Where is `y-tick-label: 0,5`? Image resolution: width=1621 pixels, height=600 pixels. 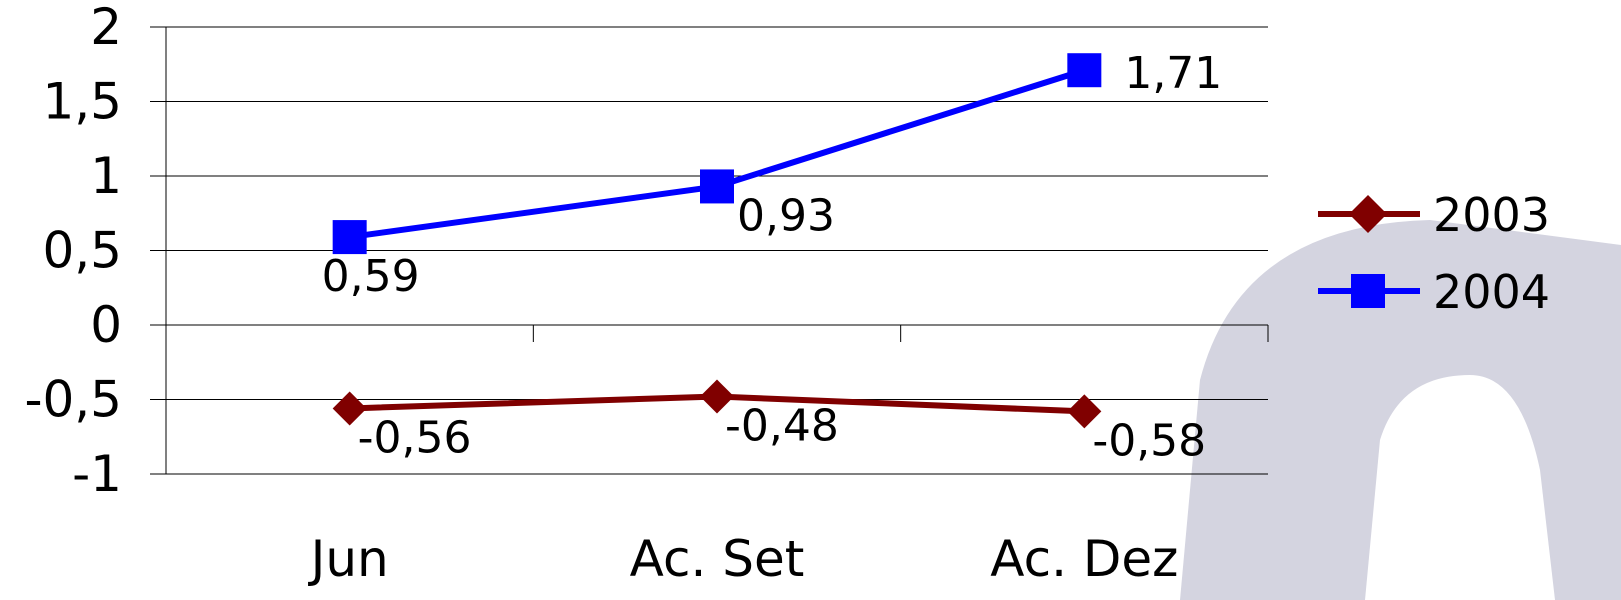
y-tick-label: 0,5 is located at coordinates (82, 251).